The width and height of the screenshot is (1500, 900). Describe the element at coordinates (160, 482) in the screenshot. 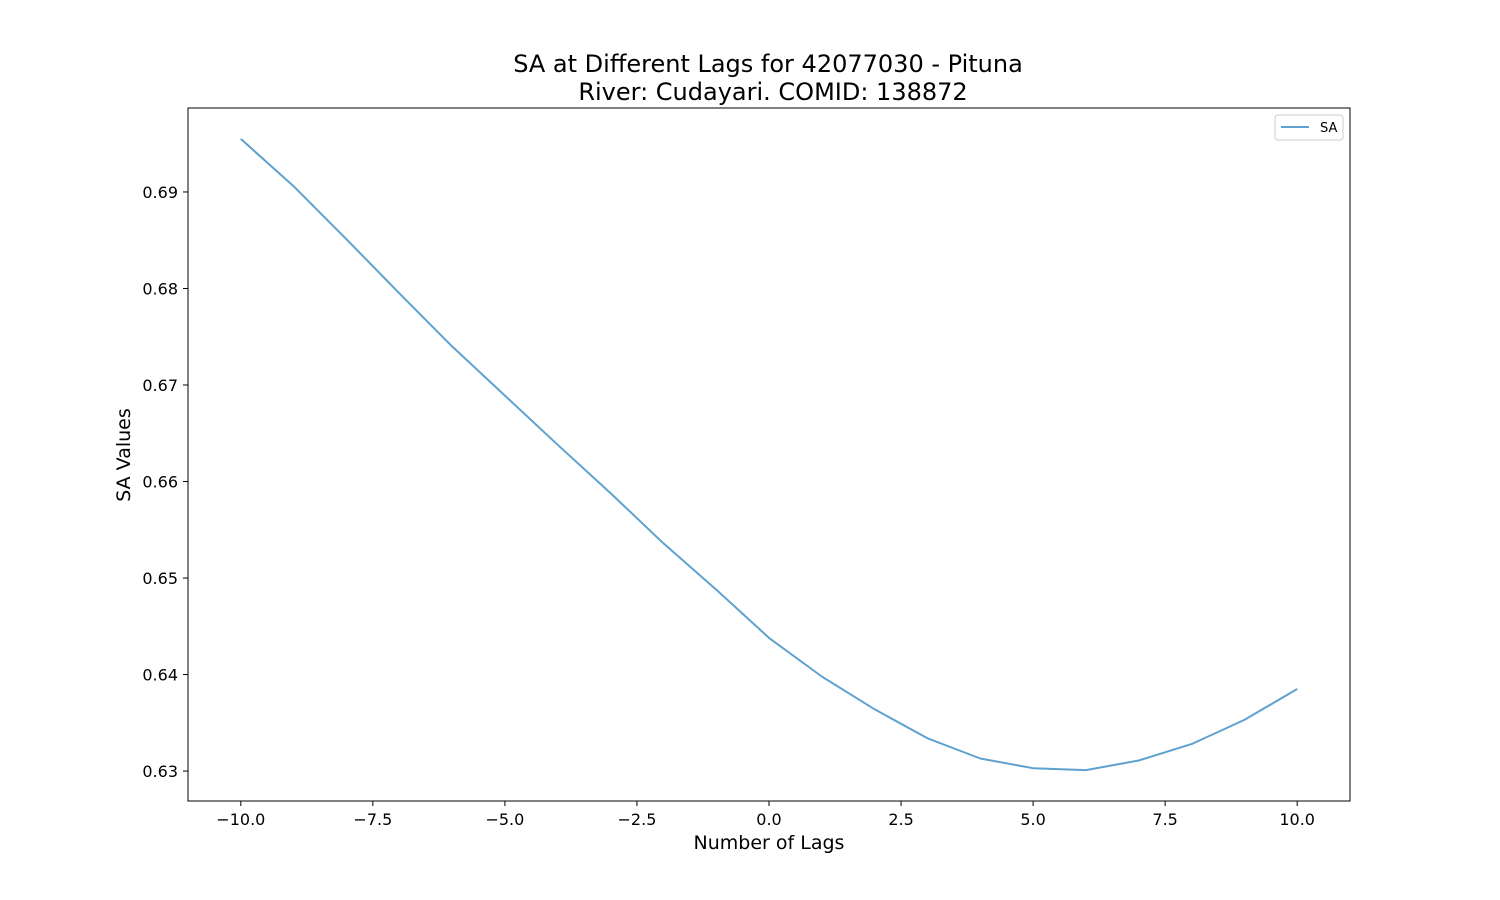

I see `y-tick-label: 0.66` at that location.